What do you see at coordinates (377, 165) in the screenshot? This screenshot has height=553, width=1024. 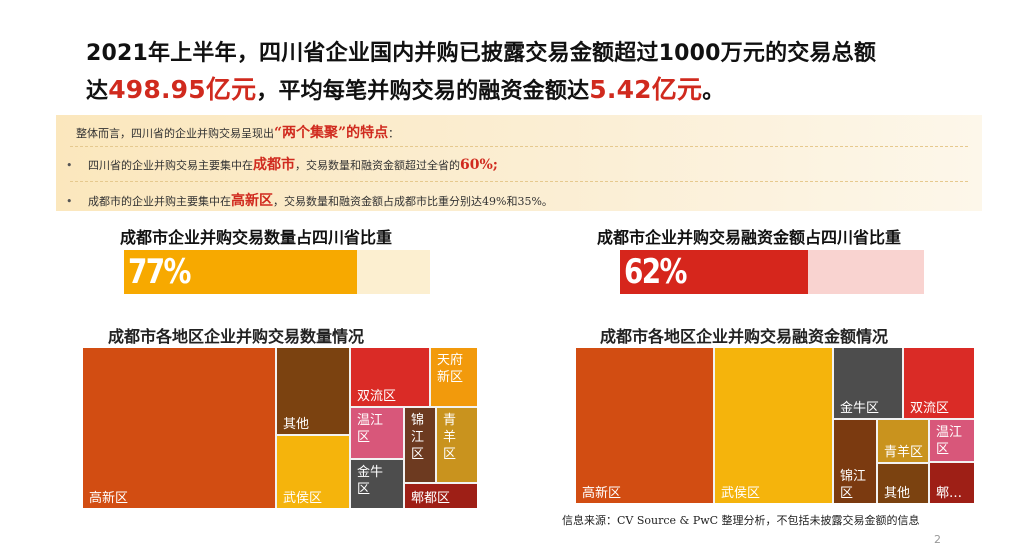 I see `bullet-text: ，交易数量和融资金额超过全省的` at bounding box center [377, 165].